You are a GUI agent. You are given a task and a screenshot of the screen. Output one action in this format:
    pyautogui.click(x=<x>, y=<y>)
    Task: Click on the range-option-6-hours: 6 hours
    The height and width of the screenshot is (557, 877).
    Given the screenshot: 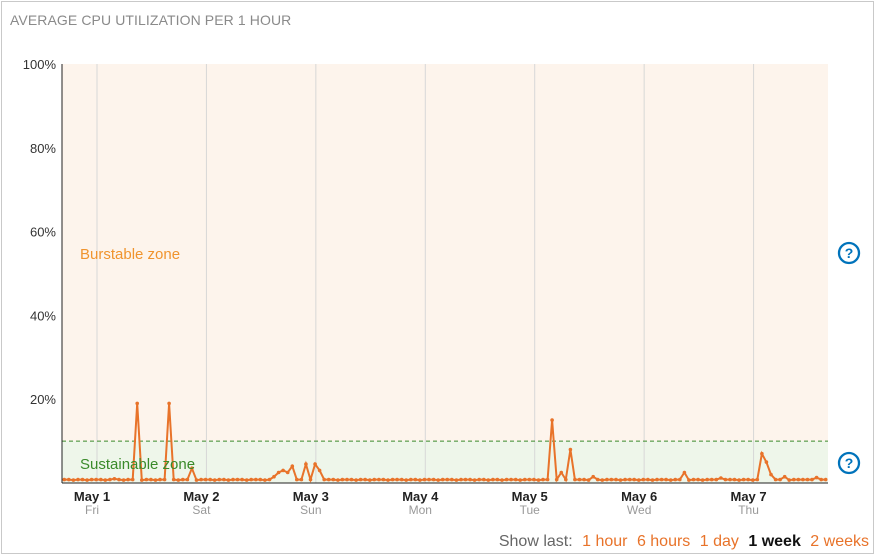 What is the action you would take?
    pyautogui.click(x=663, y=541)
    